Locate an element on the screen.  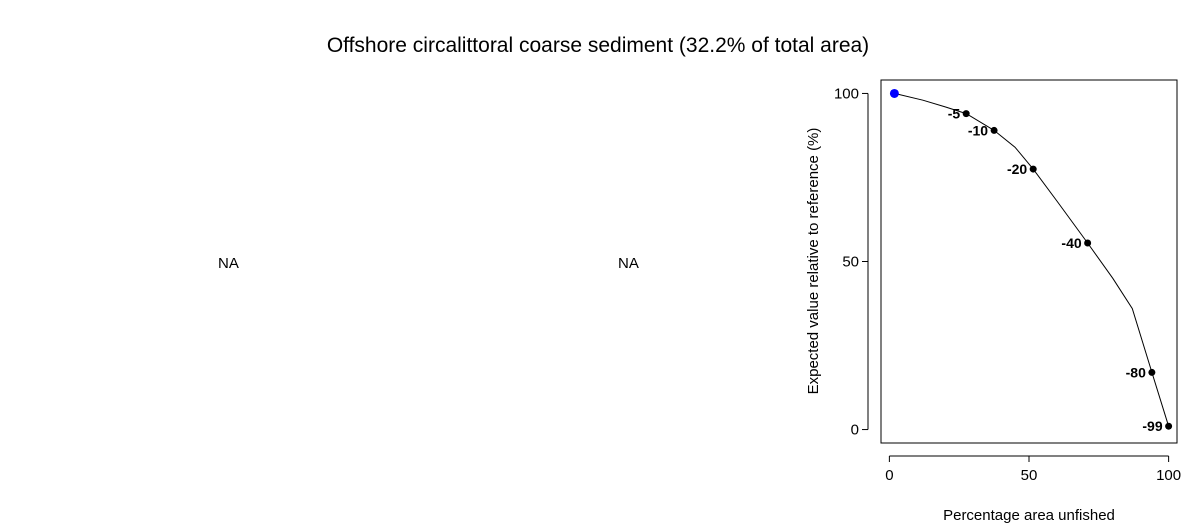
y-tick-label-100: 100 is located at coordinates (846, 93).